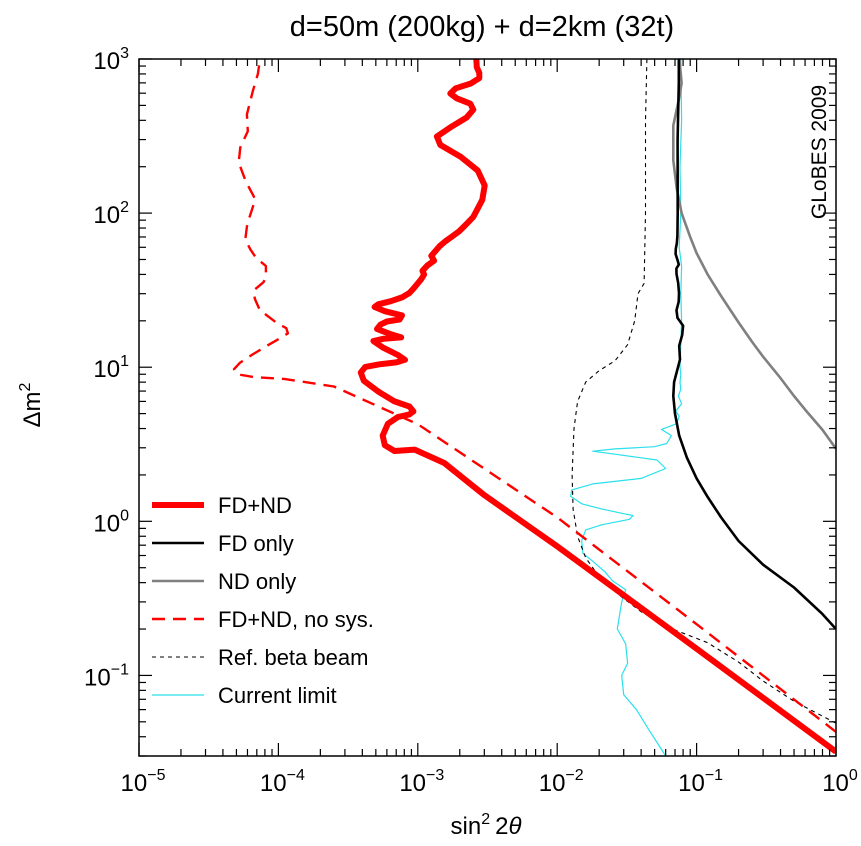 The width and height of the screenshot is (861, 846). What do you see at coordinates (111, 214) in the screenshot?
I see `y-tick-label: 10²` at bounding box center [111, 214].